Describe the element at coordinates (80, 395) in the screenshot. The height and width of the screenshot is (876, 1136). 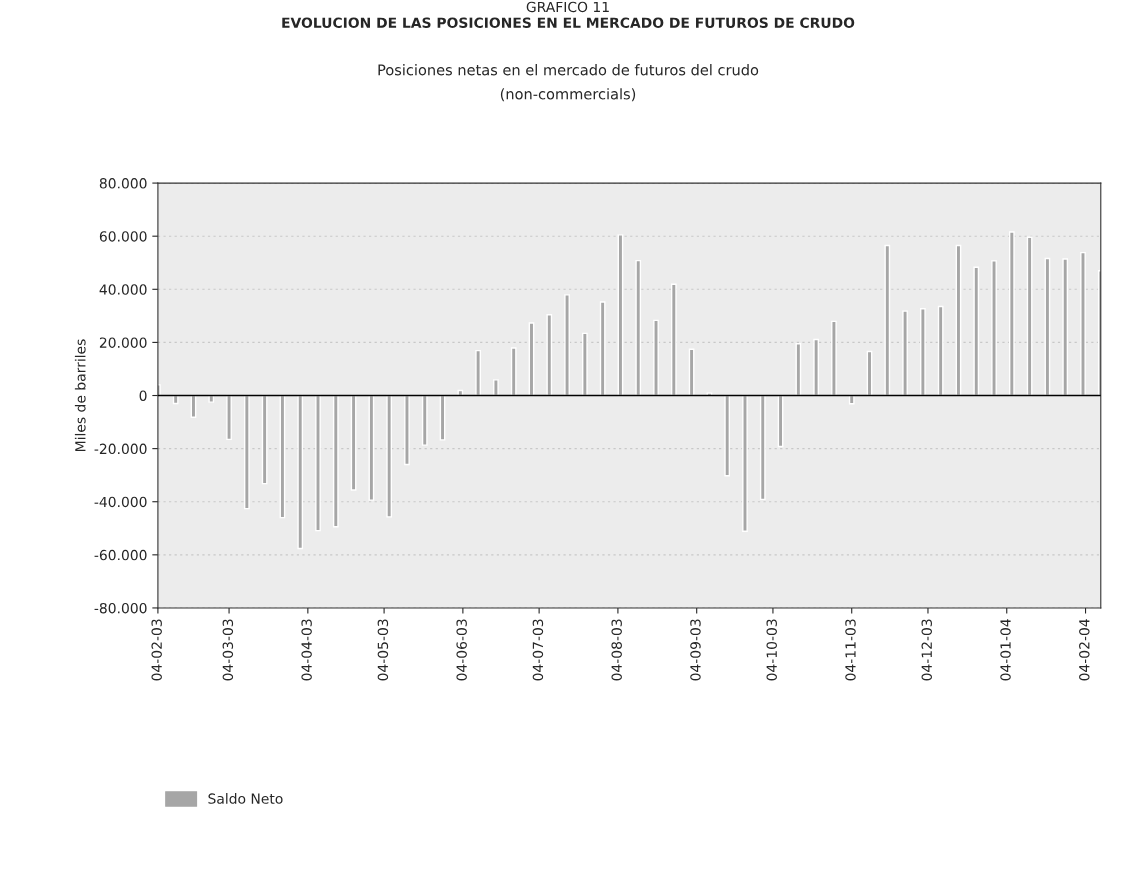
I see `y-axis-title: Miles de barriles` at that location.